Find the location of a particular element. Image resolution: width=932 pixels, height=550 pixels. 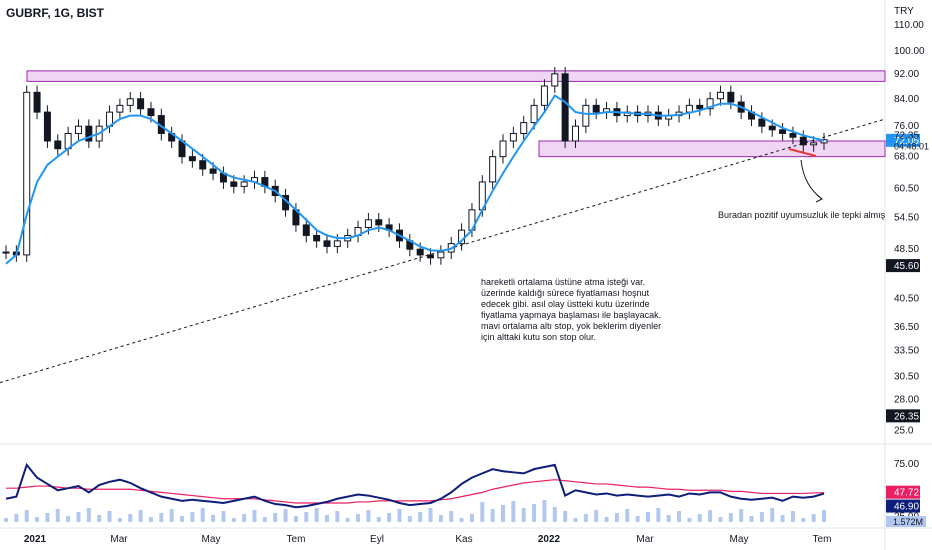

currency-label: TRY is located at coordinates (904, 11).